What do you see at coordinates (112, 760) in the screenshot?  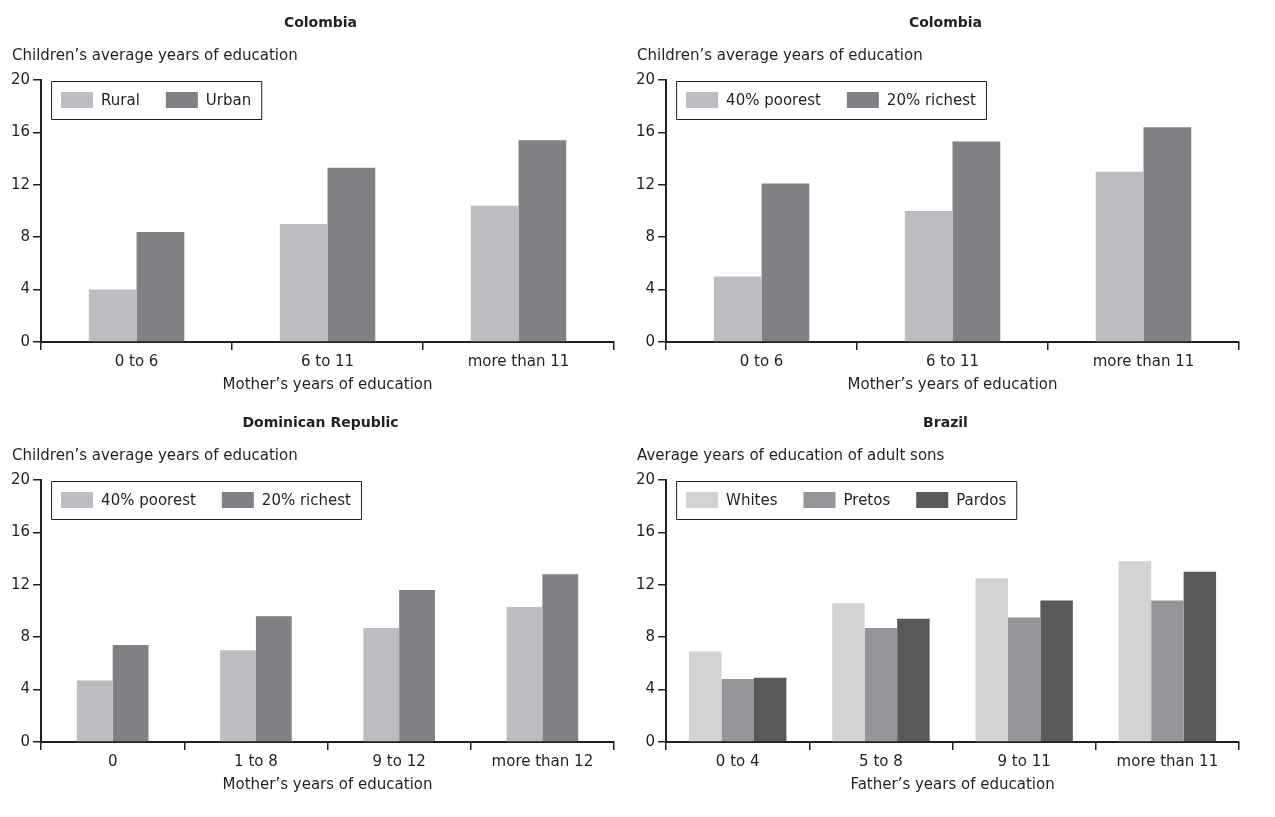 I see `x-tick-label: 0` at bounding box center [112, 760].